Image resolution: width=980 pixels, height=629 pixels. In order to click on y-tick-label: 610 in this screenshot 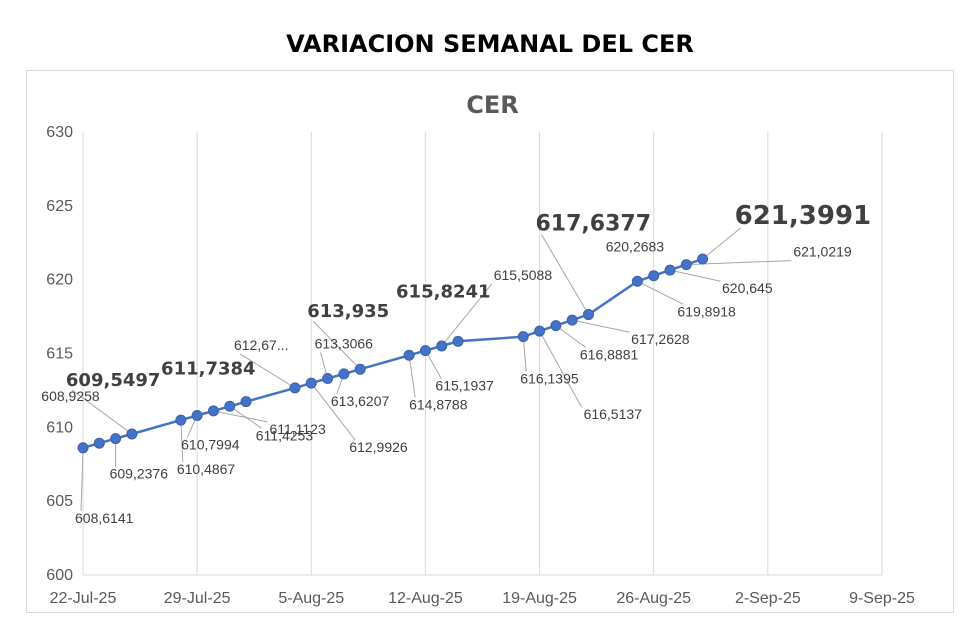, I will do `click(59, 427)`.